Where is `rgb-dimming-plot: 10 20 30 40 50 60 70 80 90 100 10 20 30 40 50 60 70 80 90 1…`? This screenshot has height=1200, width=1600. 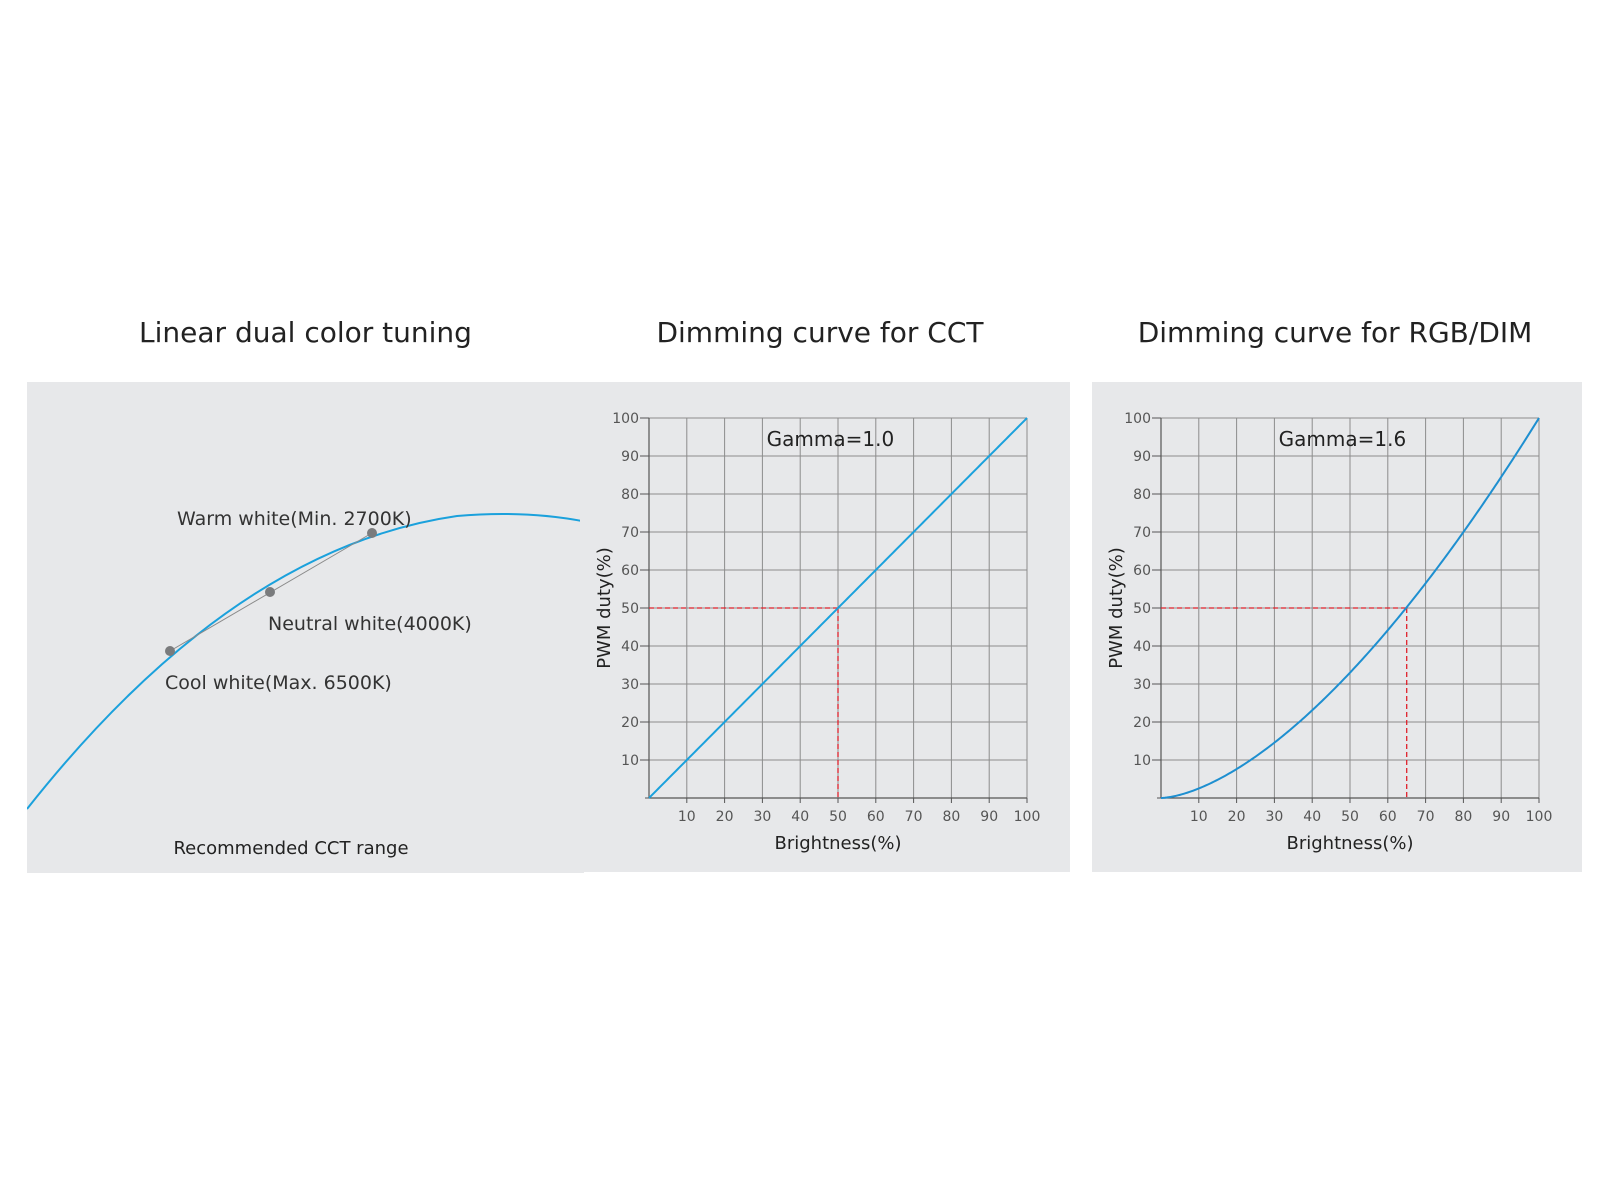
rgb-dimming-plot: 10 20 30 40 50 60 70 80 90 100 10 20 30 40 50 60 70 80 90 1… is located at coordinates (1329, 632).